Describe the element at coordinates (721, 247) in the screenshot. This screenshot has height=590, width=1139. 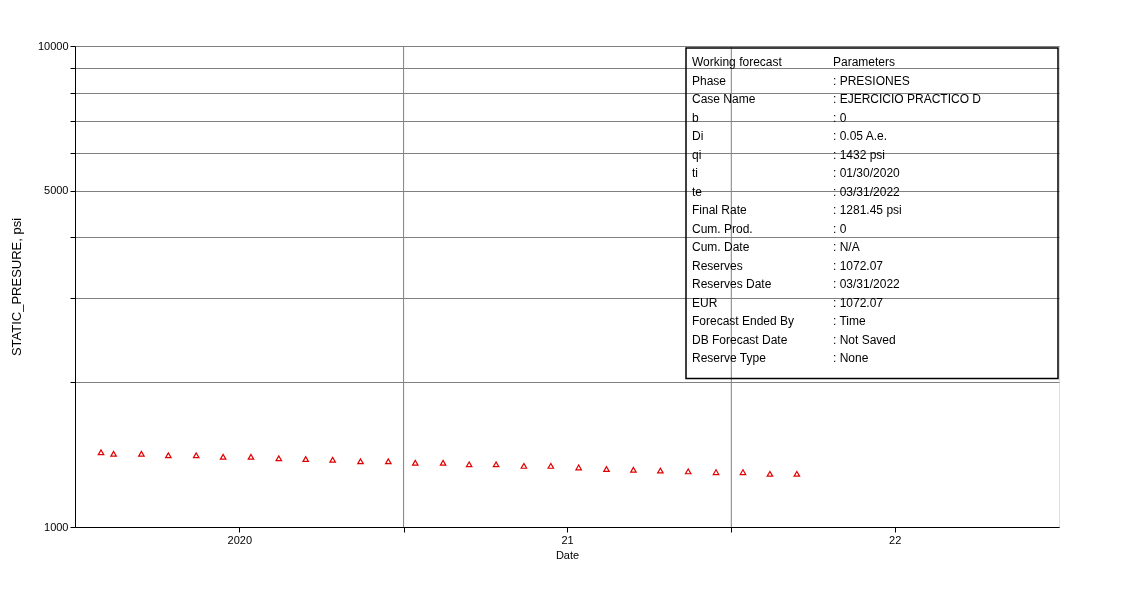
I see `annotation: Cum. Date` at that location.